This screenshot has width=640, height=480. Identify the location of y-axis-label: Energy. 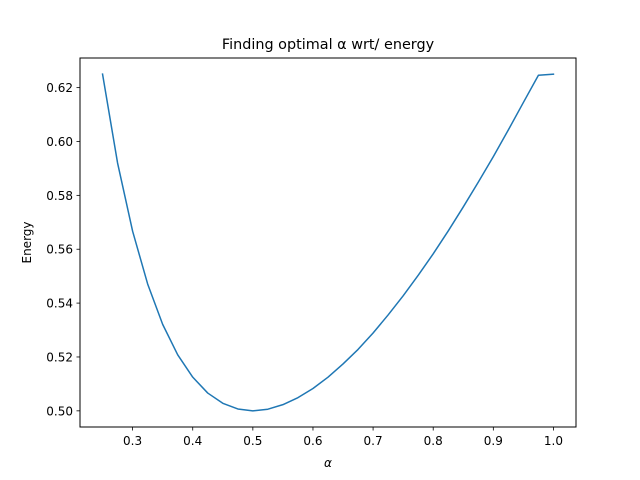
(27, 242).